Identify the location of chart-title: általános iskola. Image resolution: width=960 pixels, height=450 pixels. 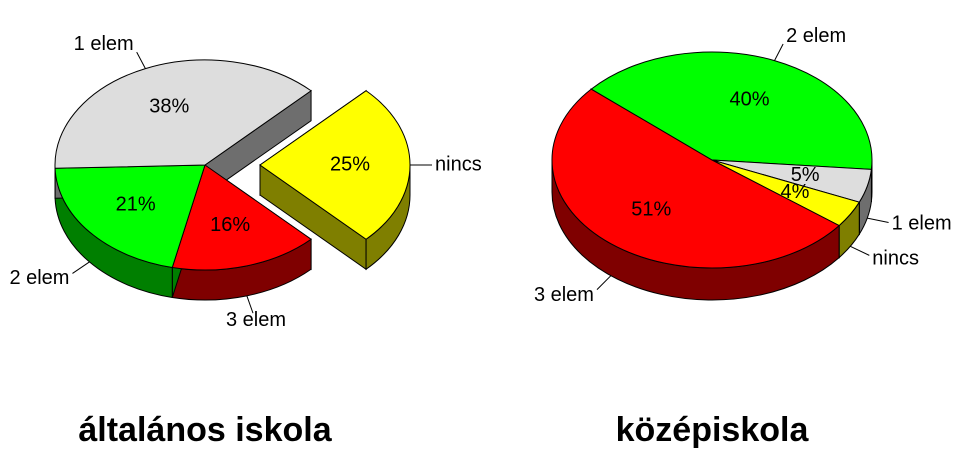
(205, 430).